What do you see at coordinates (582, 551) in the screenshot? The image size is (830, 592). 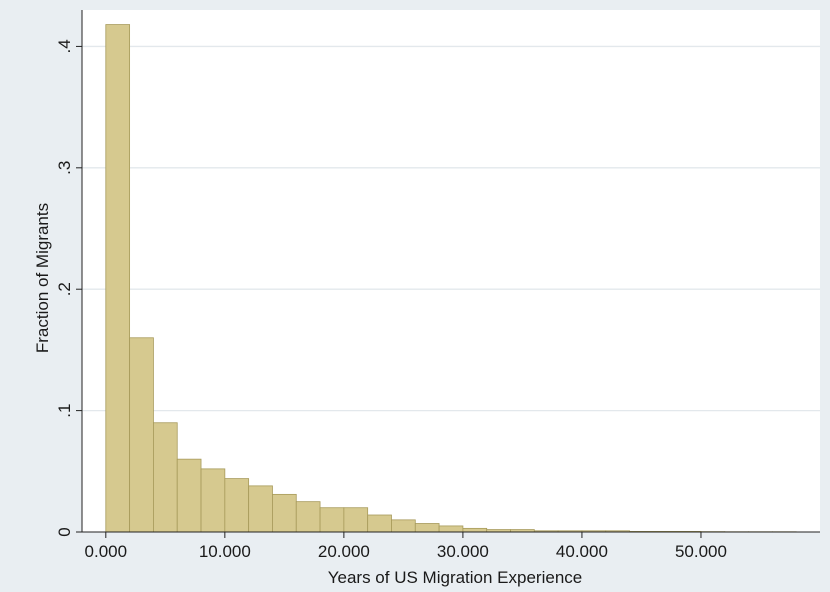 I see `x-tick-label: 40.000` at bounding box center [582, 551].